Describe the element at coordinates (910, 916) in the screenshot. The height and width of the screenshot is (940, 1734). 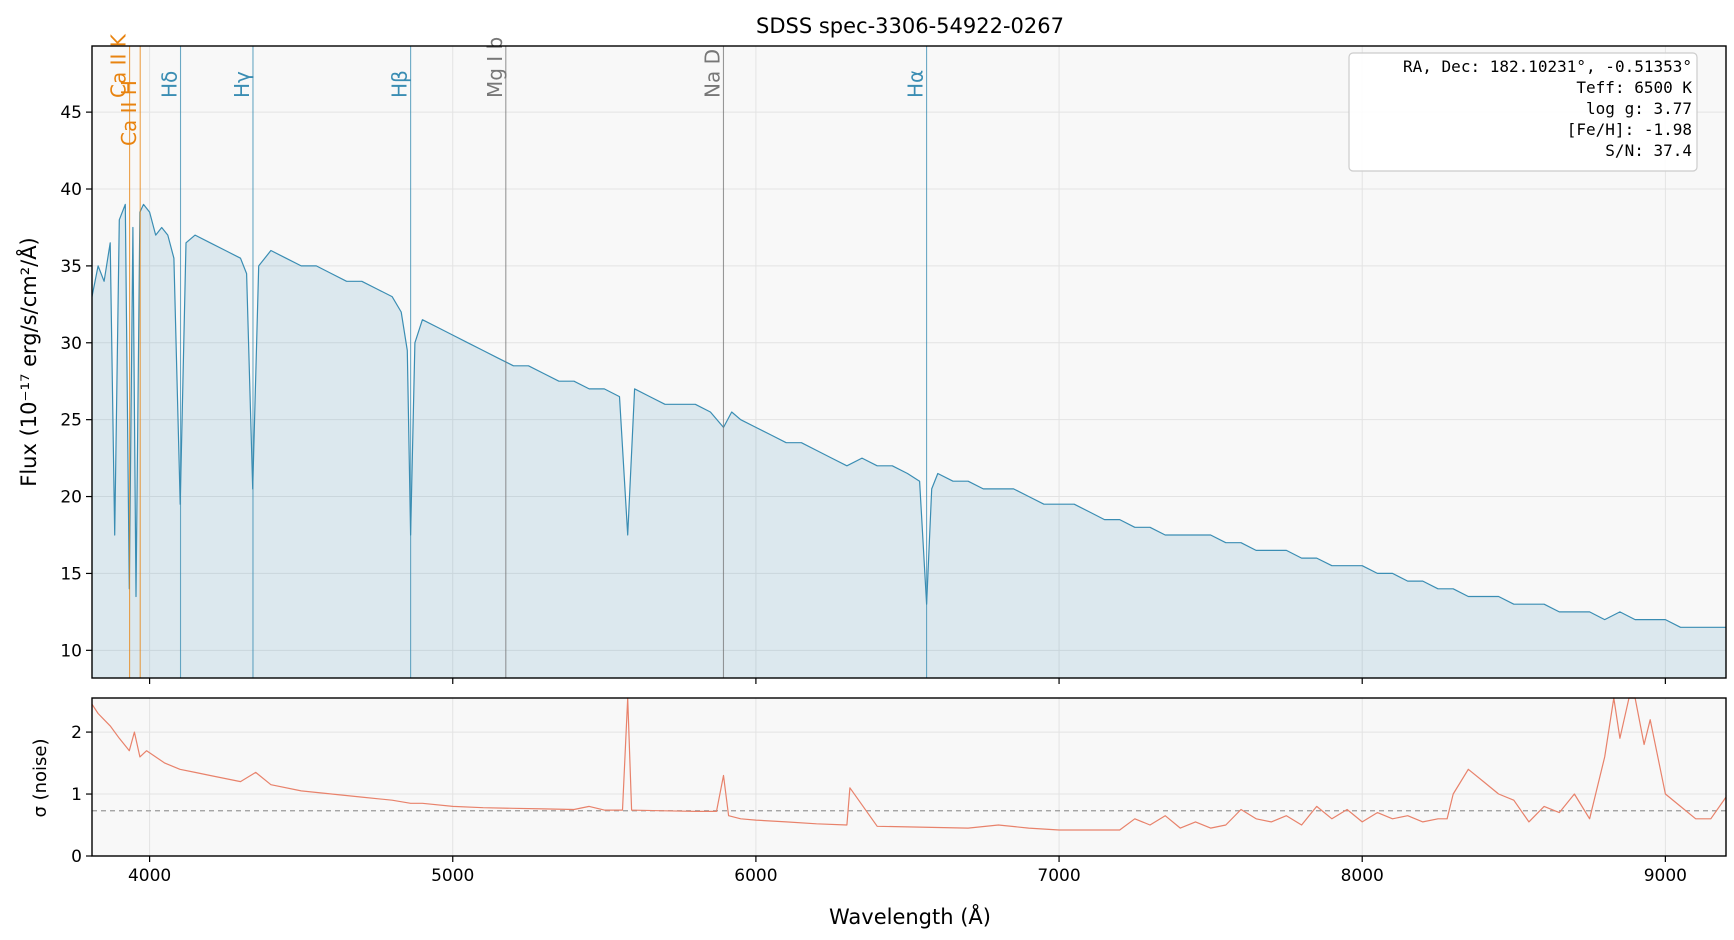
I see `x-axis-title: Wavelength (Å)` at that location.